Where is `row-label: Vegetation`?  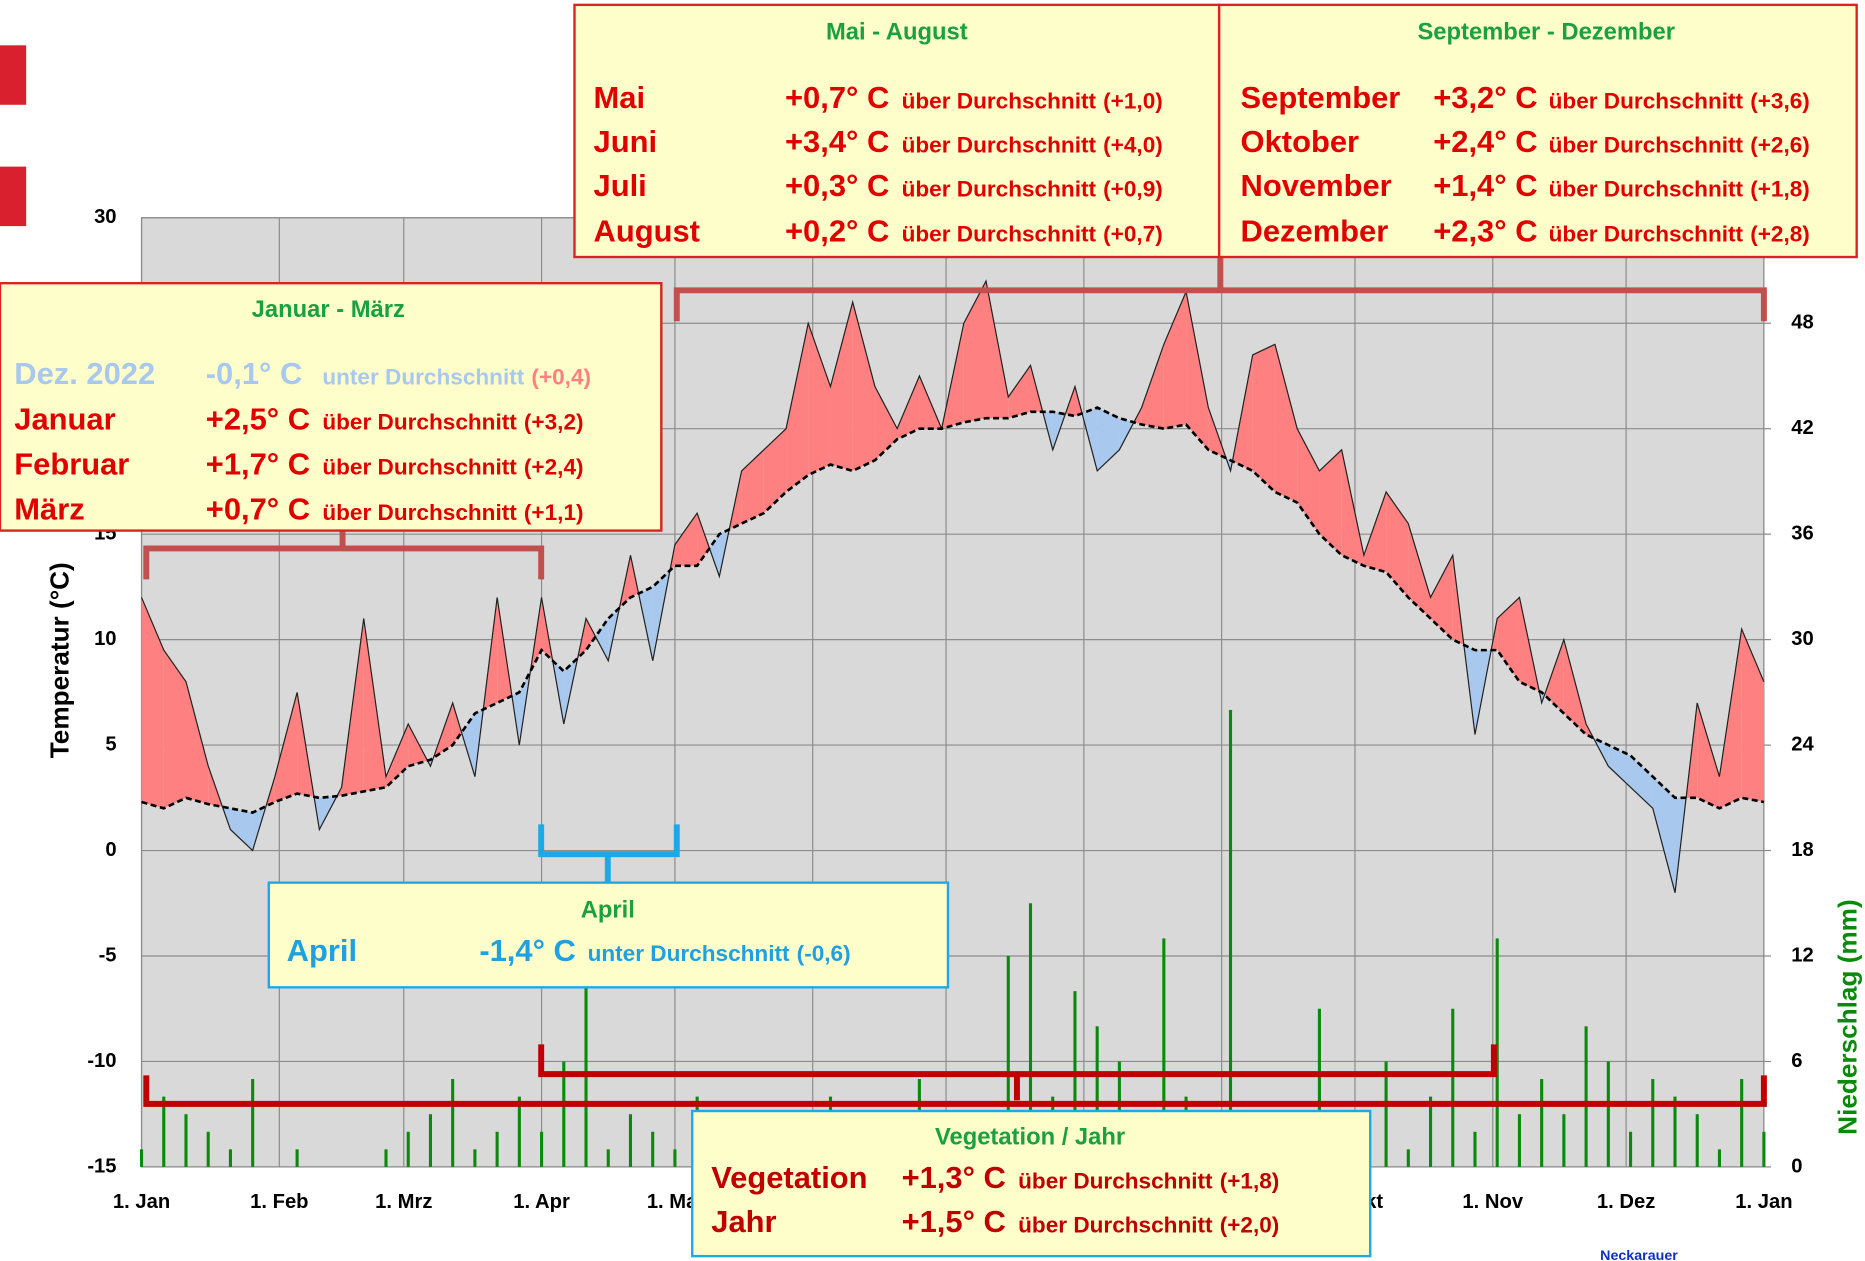 row-label: Vegetation is located at coordinates (789, 1177).